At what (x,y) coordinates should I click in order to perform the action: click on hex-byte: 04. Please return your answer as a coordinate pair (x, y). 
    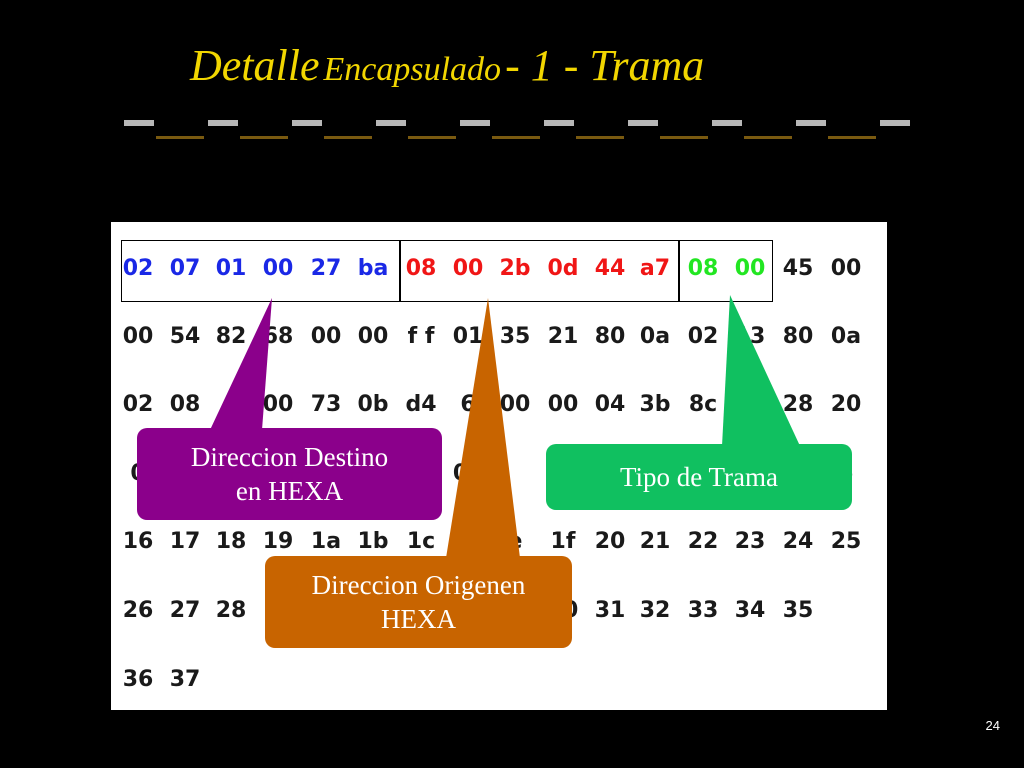
    Looking at the image, I should click on (610, 404).